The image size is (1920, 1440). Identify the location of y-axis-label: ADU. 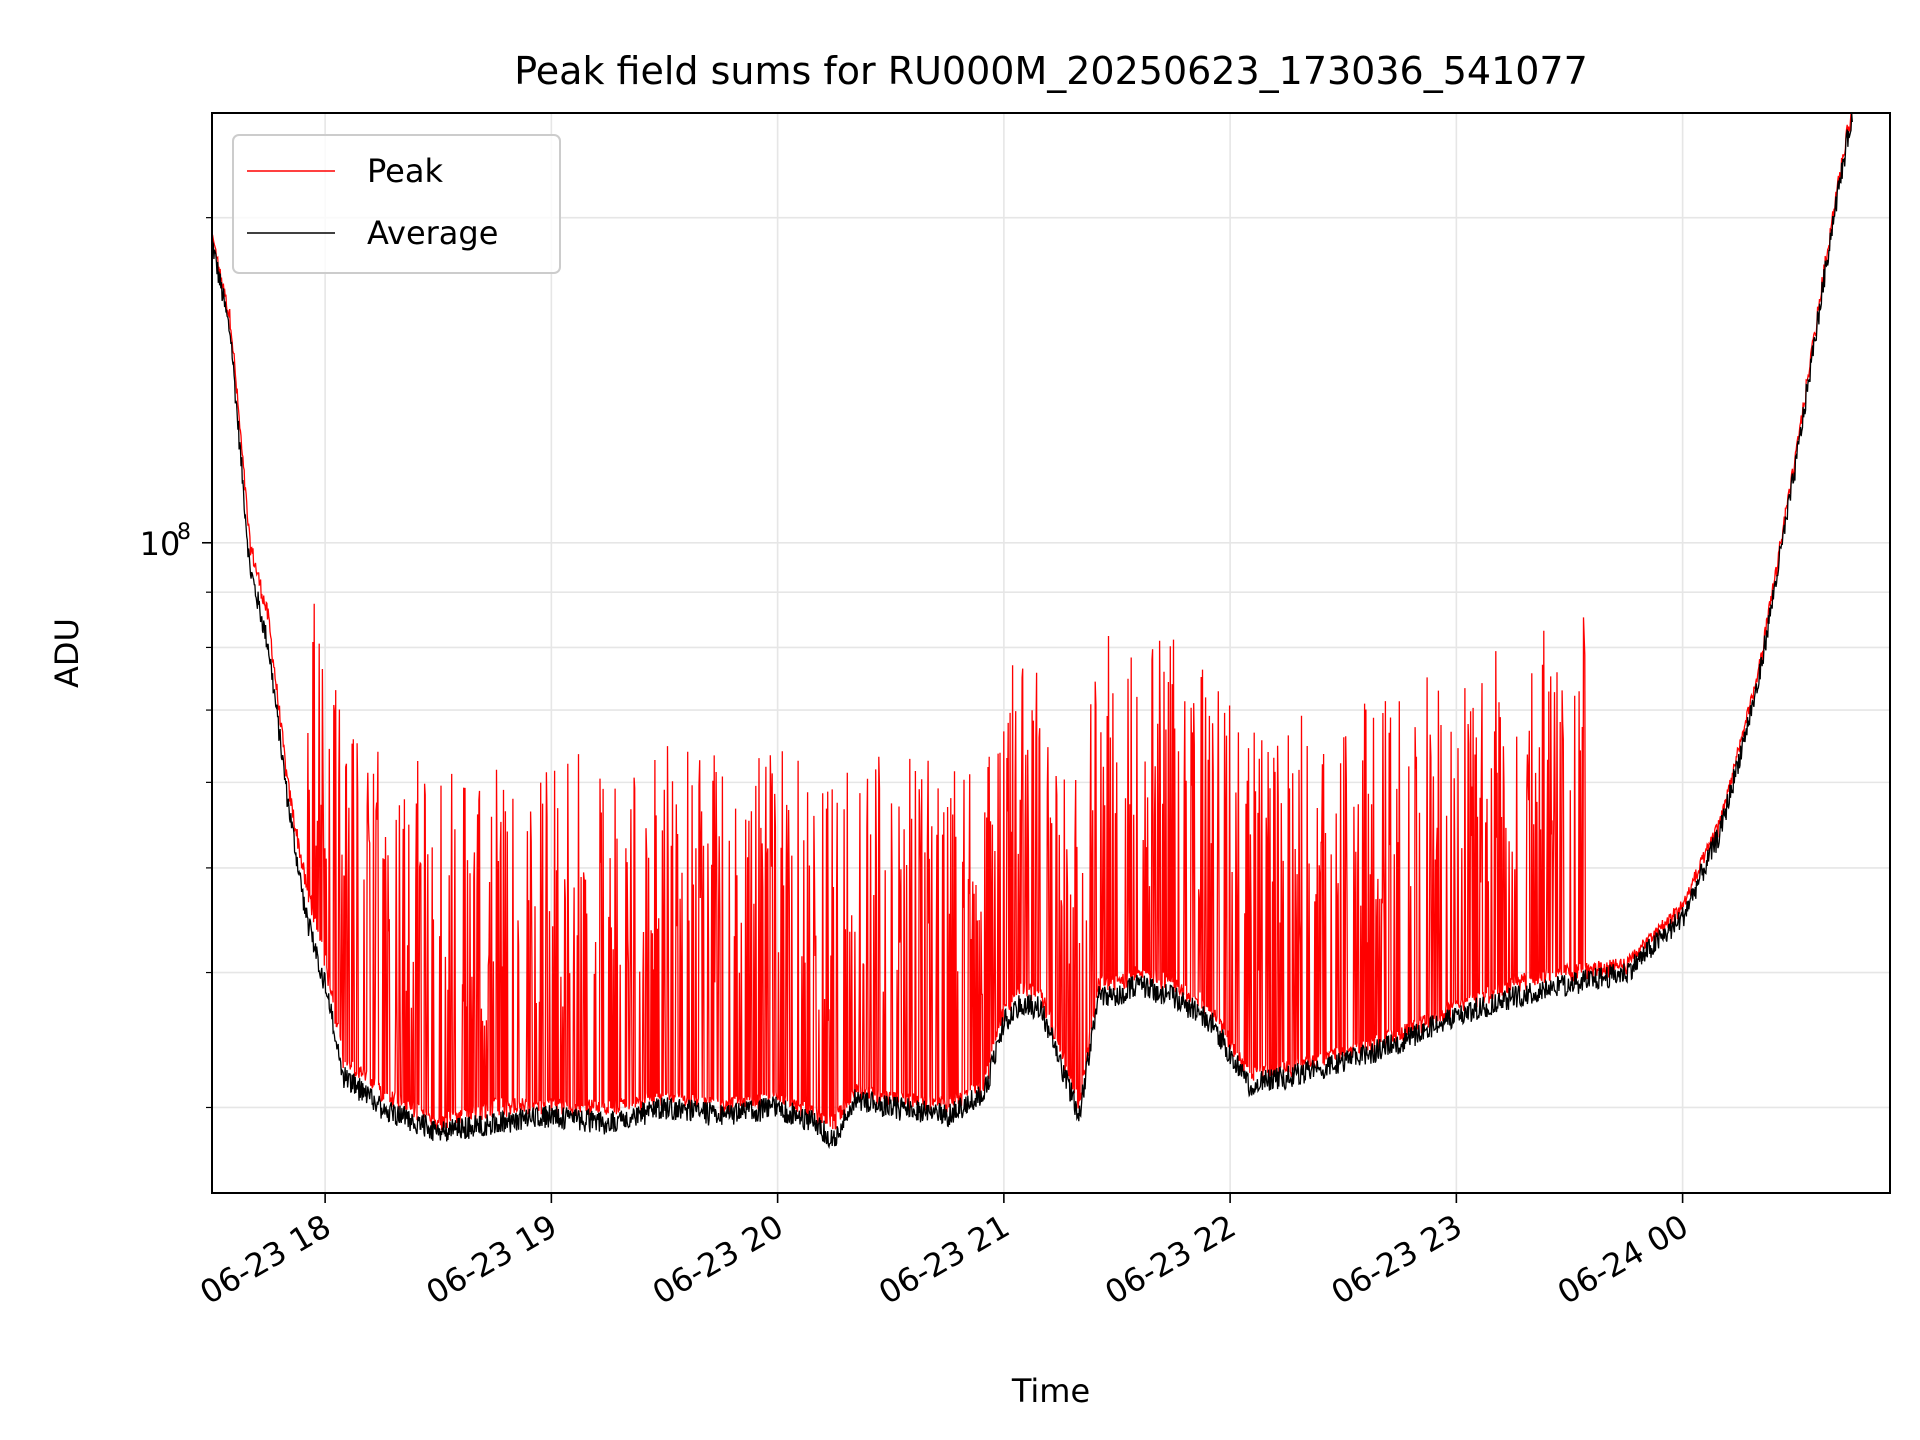
(67, 653).